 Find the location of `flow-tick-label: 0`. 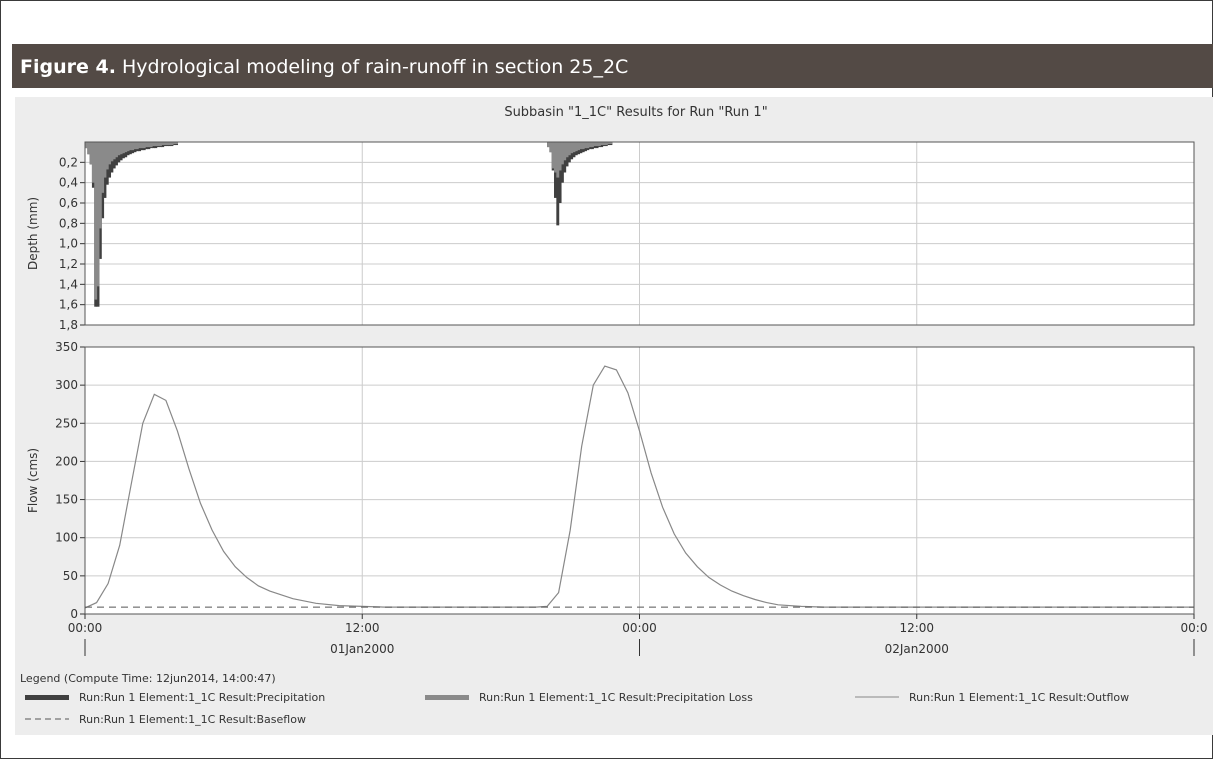

flow-tick-label: 0 is located at coordinates (74, 614).